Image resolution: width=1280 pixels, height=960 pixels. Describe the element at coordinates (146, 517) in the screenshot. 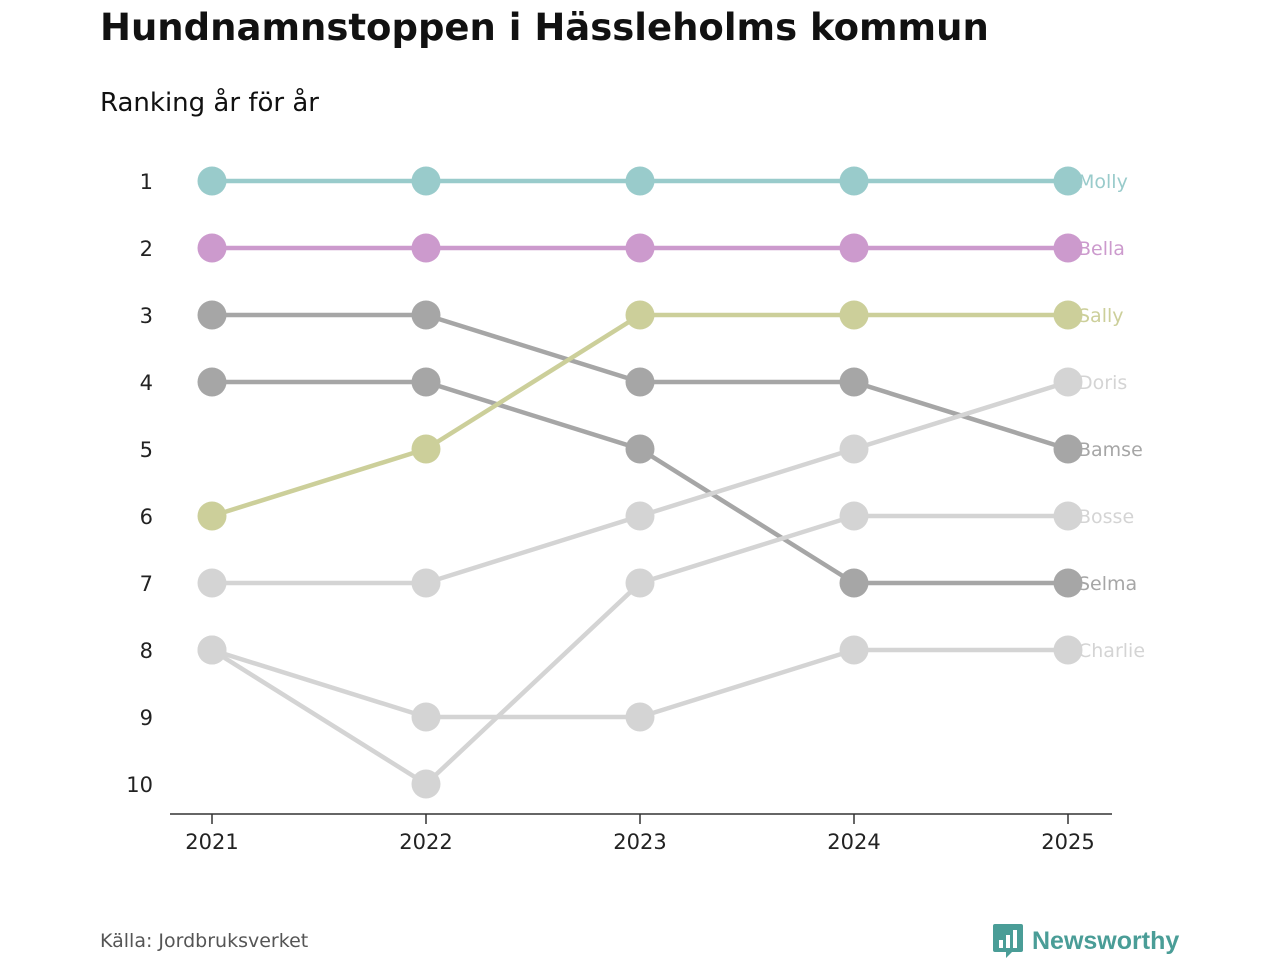

I see `y-tick-label: 6` at that location.